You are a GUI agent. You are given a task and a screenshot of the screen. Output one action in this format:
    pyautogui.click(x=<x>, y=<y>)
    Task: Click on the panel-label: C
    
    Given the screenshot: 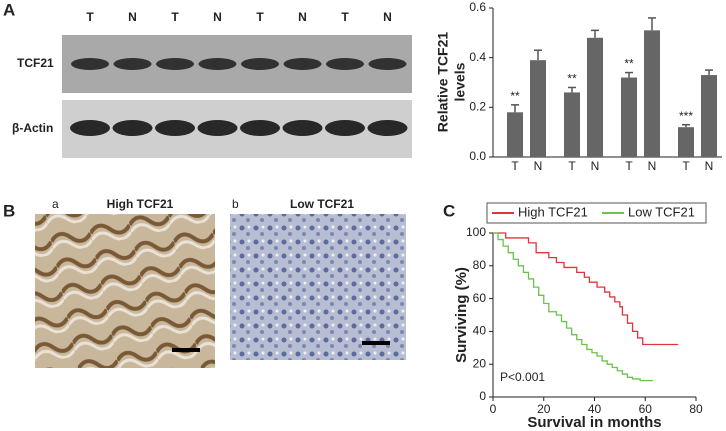 What is the action you would take?
    pyautogui.click(x=449, y=210)
    